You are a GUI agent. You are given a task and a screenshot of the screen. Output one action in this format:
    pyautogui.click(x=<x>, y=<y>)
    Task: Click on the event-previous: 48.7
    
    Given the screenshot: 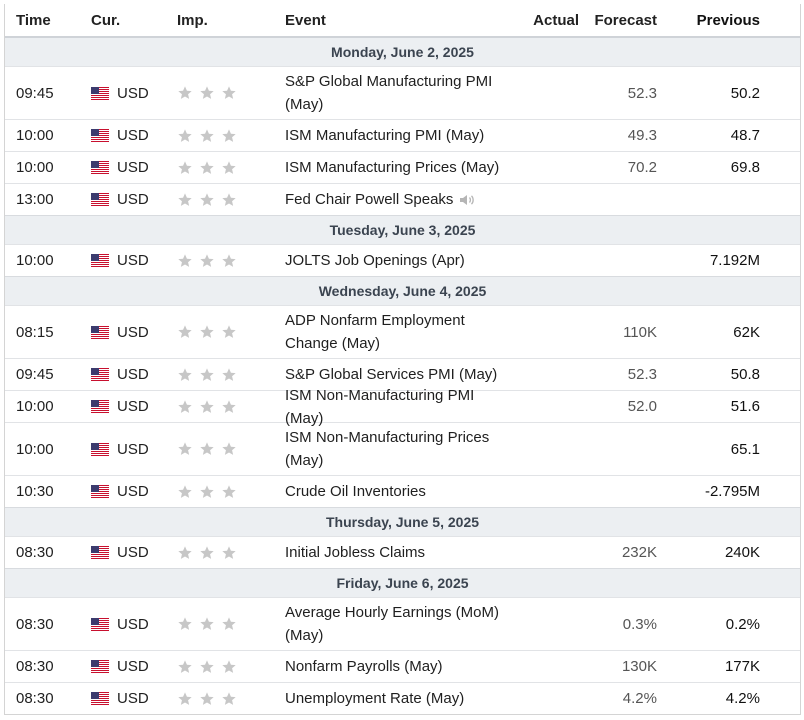 What is the action you would take?
    pyautogui.click(x=745, y=135)
    